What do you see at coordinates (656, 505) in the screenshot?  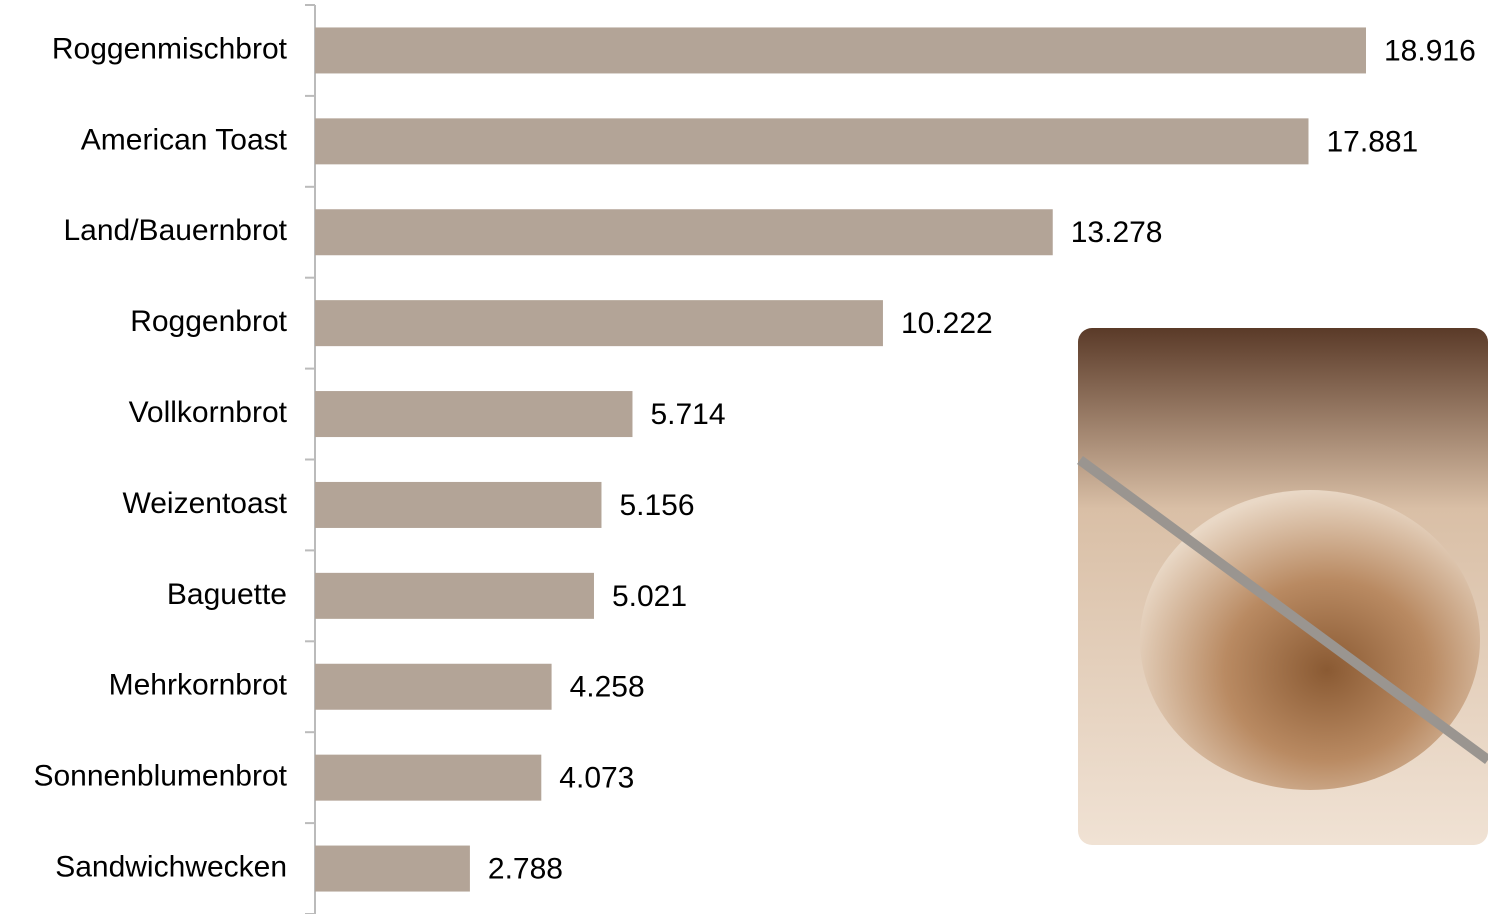 I see `value-label: 5.156` at bounding box center [656, 505].